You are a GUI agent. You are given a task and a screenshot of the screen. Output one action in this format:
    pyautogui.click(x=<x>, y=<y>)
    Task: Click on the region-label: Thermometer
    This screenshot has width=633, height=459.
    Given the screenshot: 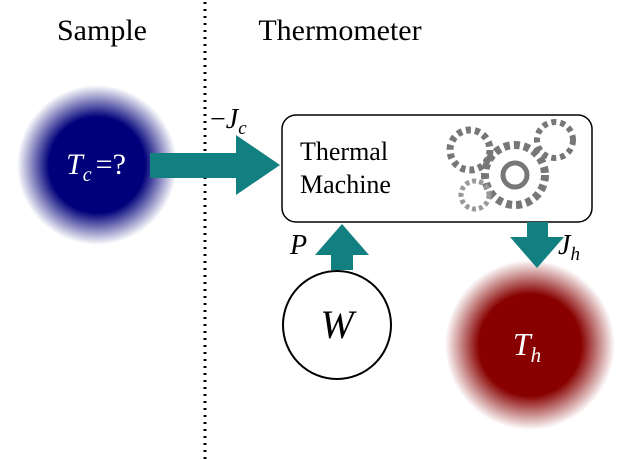 What is the action you would take?
    pyautogui.click(x=339, y=30)
    